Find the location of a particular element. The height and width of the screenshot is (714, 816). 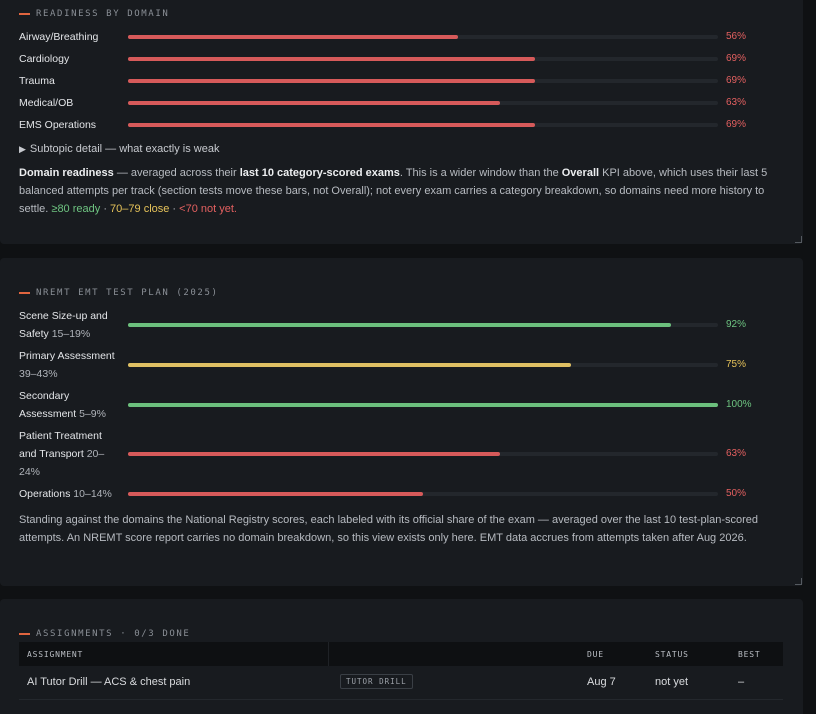

assignment-due: Aug 7 is located at coordinates (601, 682).